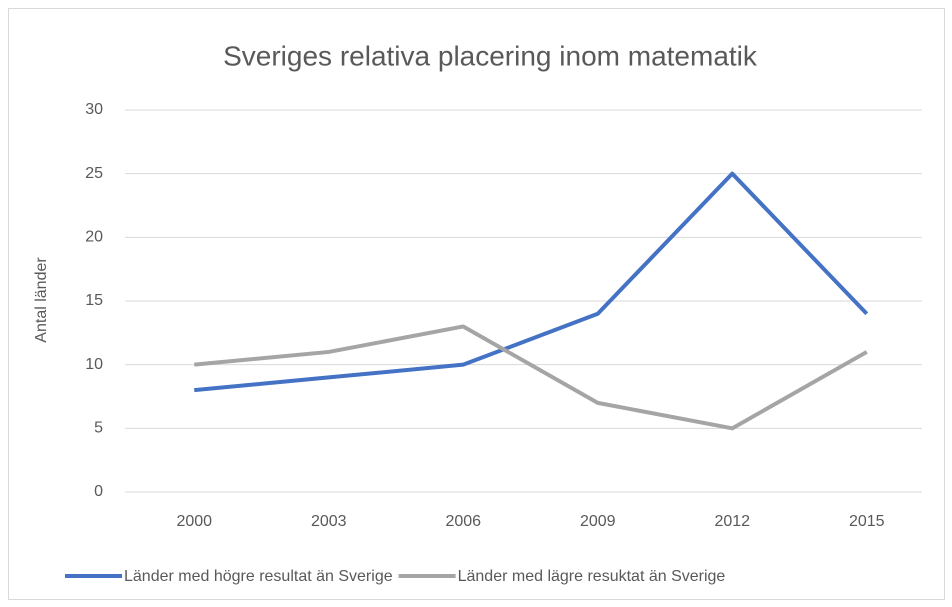 The width and height of the screenshot is (952, 607). Describe the element at coordinates (867, 521) in the screenshot. I see `x-tick-label: 2015` at that location.